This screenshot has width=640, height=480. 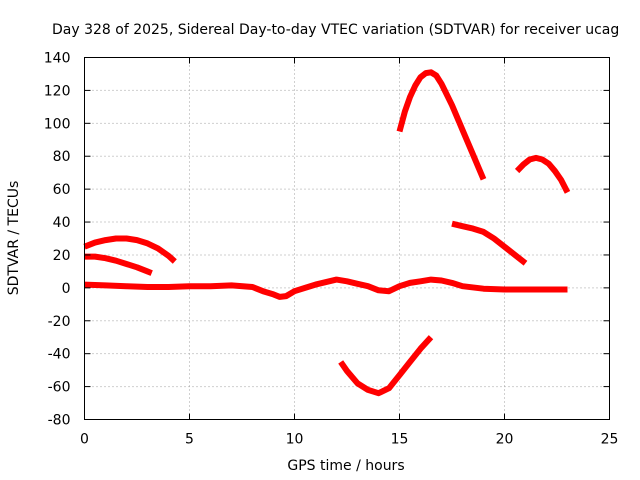 What do you see at coordinates (505, 440) in the screenshot?
I see `x-tick-label: 20` at bounding box center [505, 440].